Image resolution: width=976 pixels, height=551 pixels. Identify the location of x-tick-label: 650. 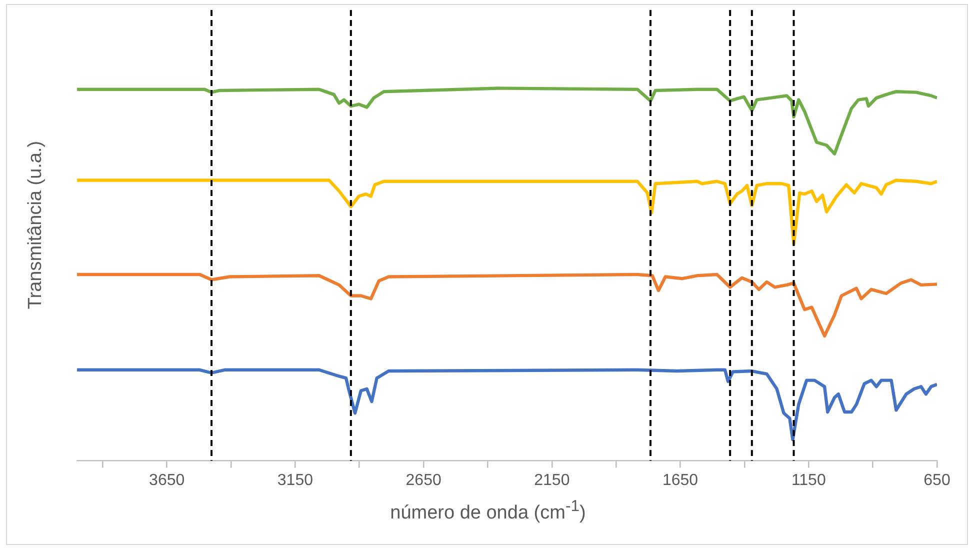
(937, 480).